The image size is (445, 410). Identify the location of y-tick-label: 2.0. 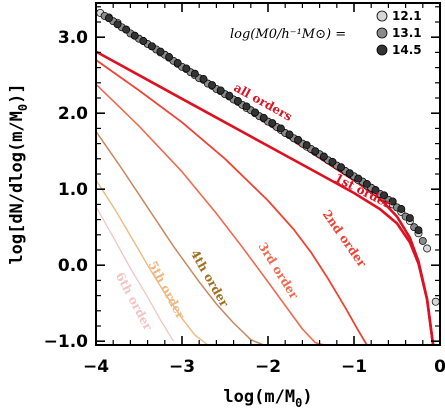
(73, 114).